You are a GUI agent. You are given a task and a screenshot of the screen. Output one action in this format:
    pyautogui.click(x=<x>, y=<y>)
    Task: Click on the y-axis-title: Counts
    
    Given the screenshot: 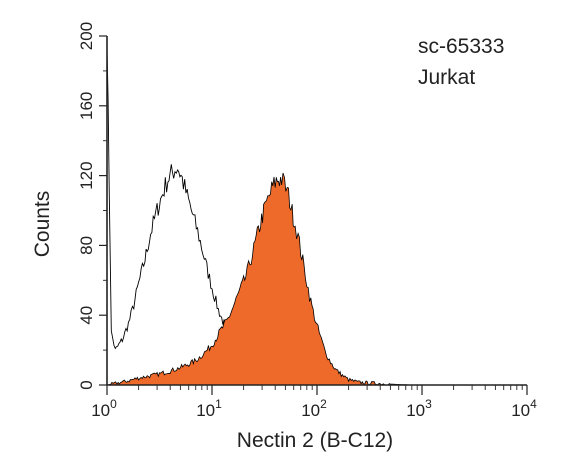 What is the action you would take?
    pyautogui.click(x=42, y=224)
    